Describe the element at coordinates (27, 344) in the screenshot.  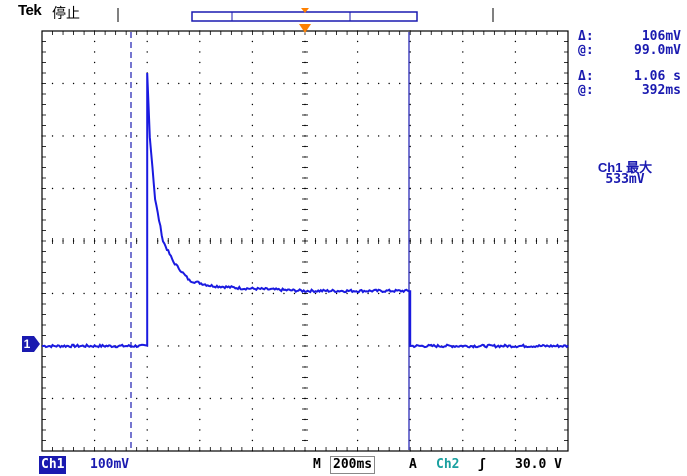
I see `ch1-ground-number: 1` at that location.